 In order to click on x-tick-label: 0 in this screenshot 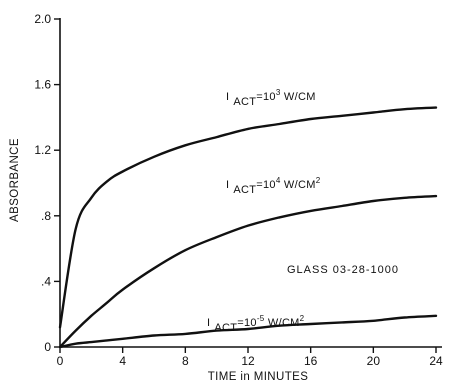, I will do `click(60, 361)`.